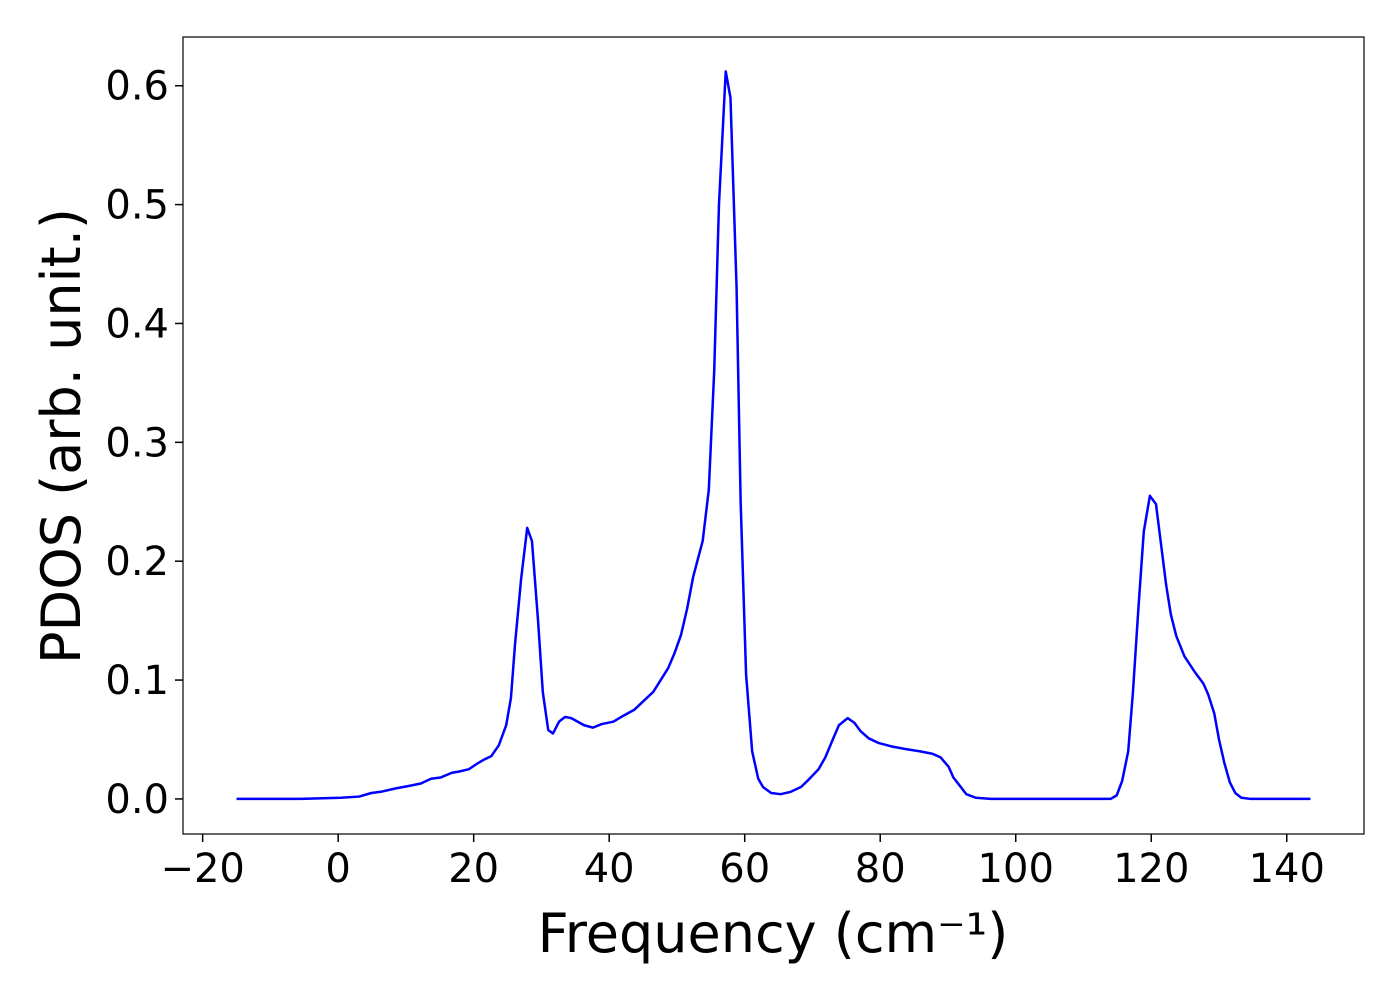 This screenshot has width=1400, height=1000. What do you see at coordinates (773, 933) in the screenshot?
I see `x-axis-label: Frequency (cm⁻¹)` at bounding box center [773, 933].